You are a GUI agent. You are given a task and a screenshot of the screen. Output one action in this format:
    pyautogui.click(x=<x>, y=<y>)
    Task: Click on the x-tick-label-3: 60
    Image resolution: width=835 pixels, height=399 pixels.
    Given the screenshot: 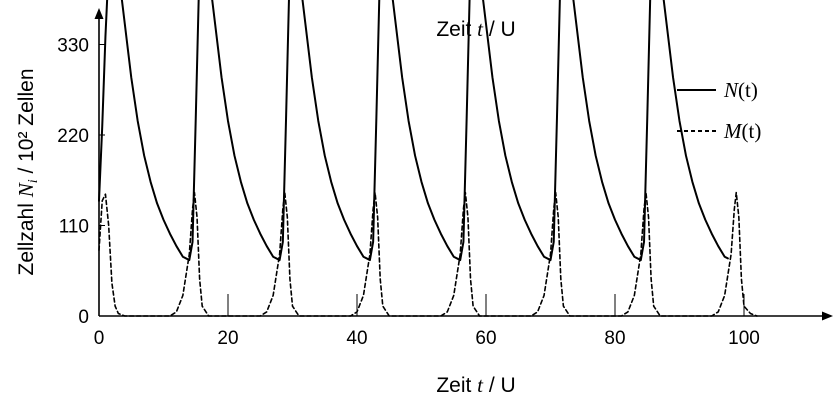 What is the action you would take?
    pyautogui.click(x=485, y=338)
    